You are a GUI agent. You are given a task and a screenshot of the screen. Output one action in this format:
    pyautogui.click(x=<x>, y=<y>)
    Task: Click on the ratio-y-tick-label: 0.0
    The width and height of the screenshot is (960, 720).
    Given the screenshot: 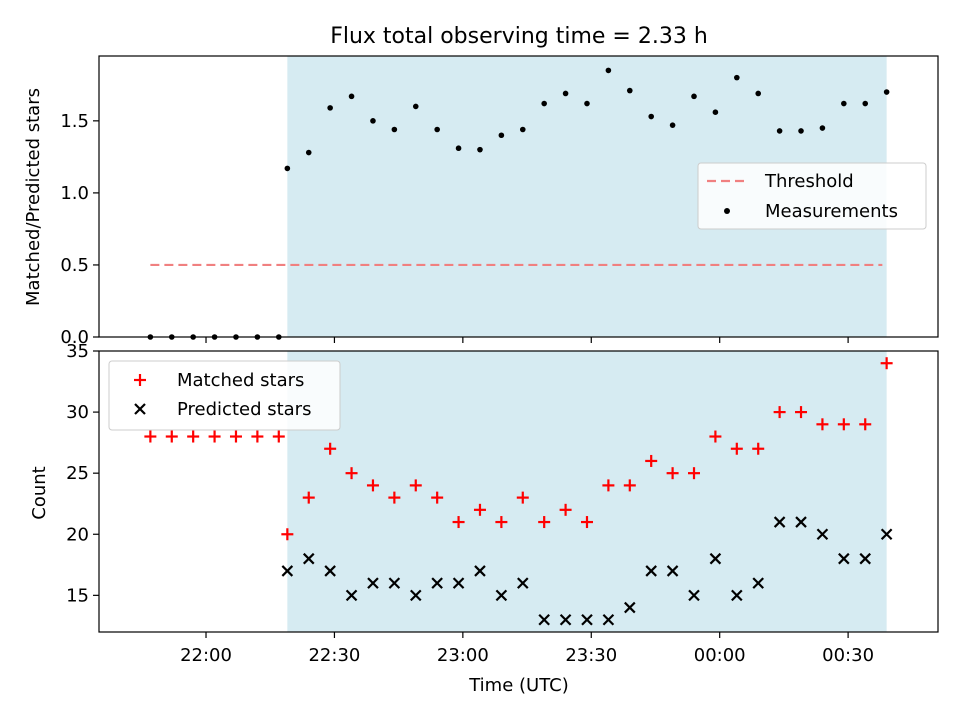 What is the action you would take?
    pyautogui.click(x=74, y=337)
    